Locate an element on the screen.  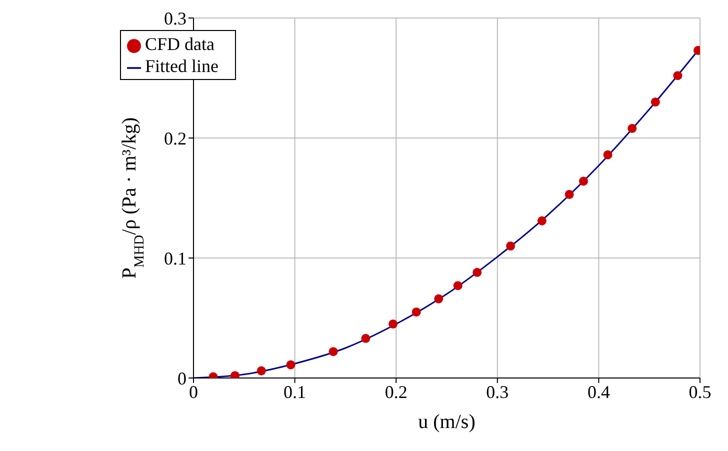
legend-label: Fitted line is located at coordinates (181, 66).